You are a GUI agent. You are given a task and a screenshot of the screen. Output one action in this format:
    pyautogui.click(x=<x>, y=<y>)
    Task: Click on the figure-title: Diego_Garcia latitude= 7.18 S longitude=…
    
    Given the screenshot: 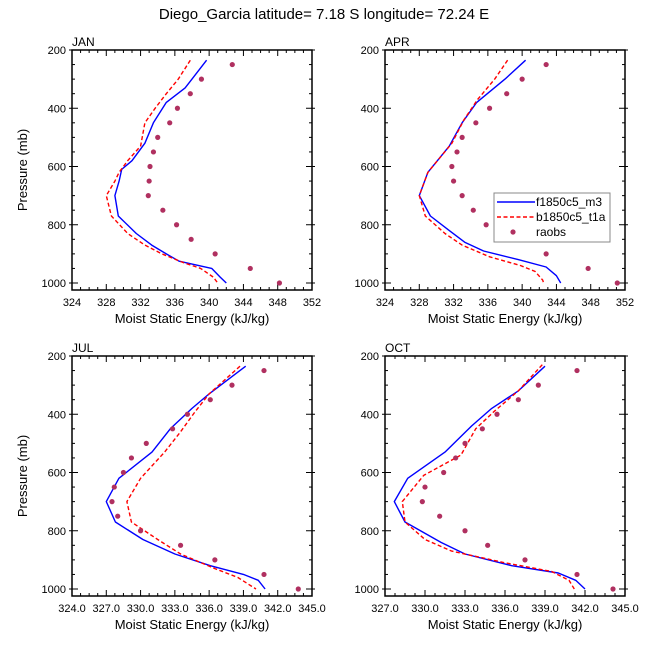 What is the action you would take?
    pyautogui.click(x=324, y=14)
    